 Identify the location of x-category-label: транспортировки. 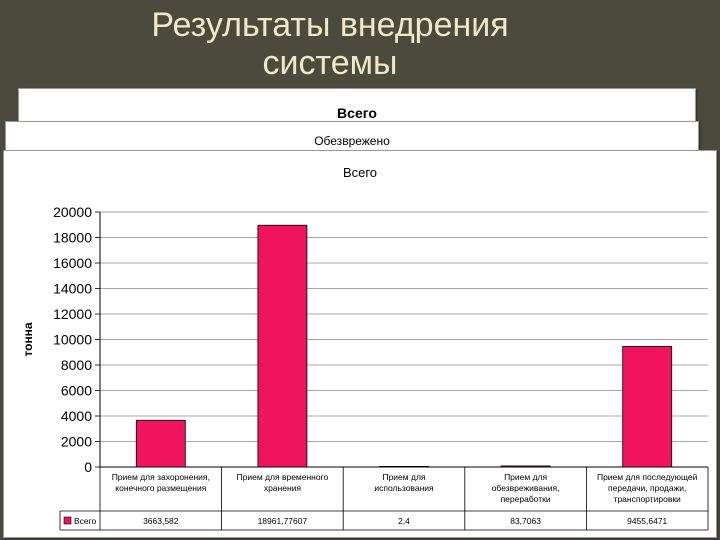
(647, 499).